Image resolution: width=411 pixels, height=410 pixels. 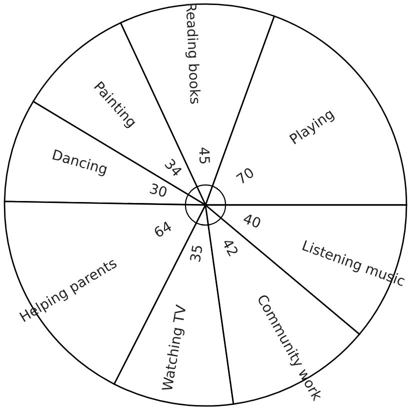 What do you see at coordinates (173, 168) in the screenshot?
I see `data-label: 34` at bounding box center [173, 168].